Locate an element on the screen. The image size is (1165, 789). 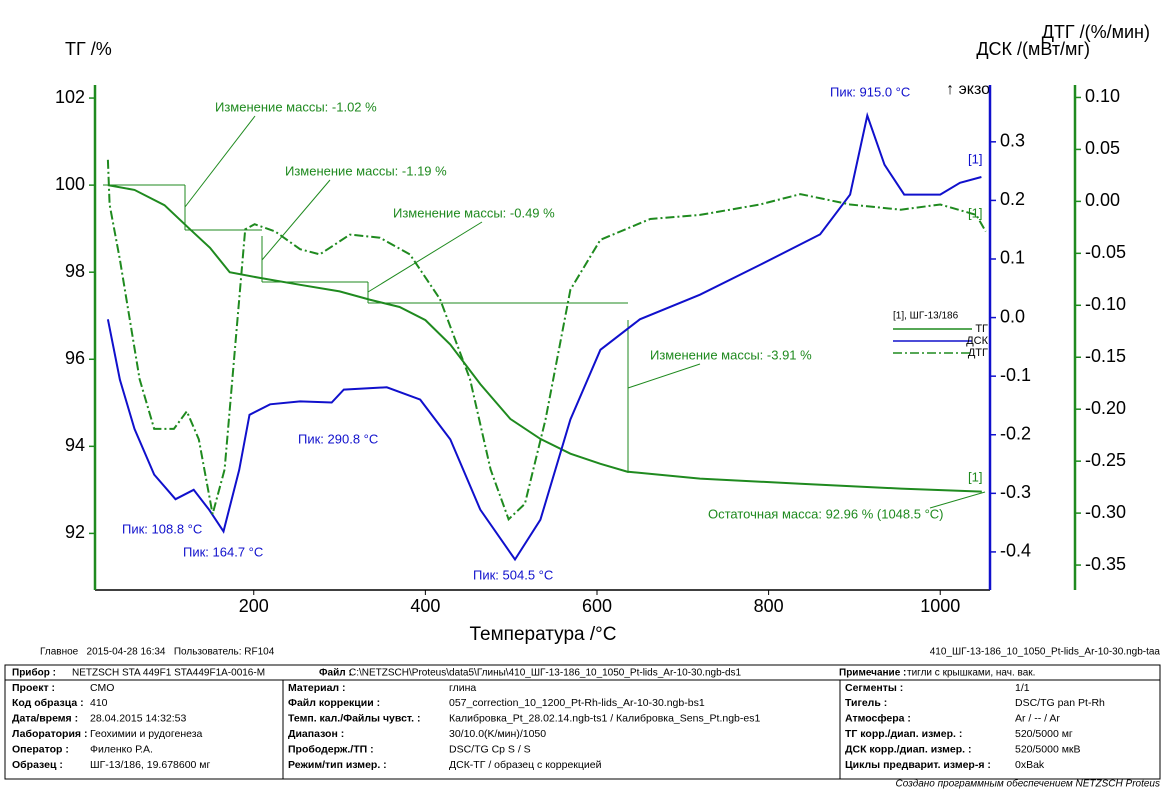
info-value: глина is located at coordinates (462, 688).